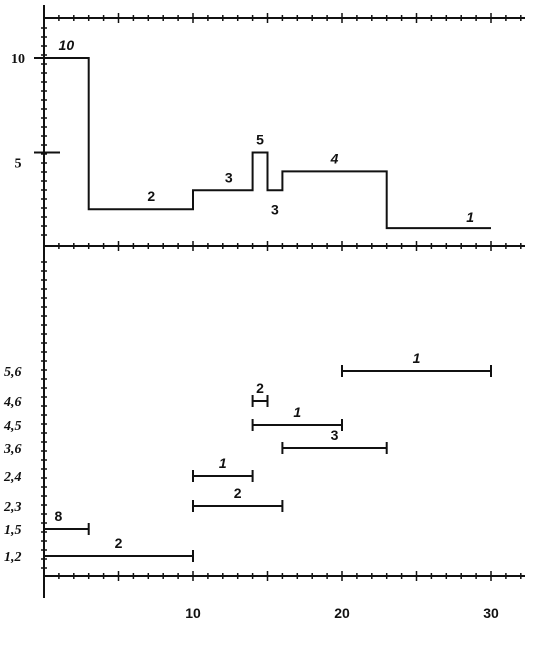  Describe the element at coordinates (13, 557) in the screenshot. I see `row-label: 1,2` at that location.